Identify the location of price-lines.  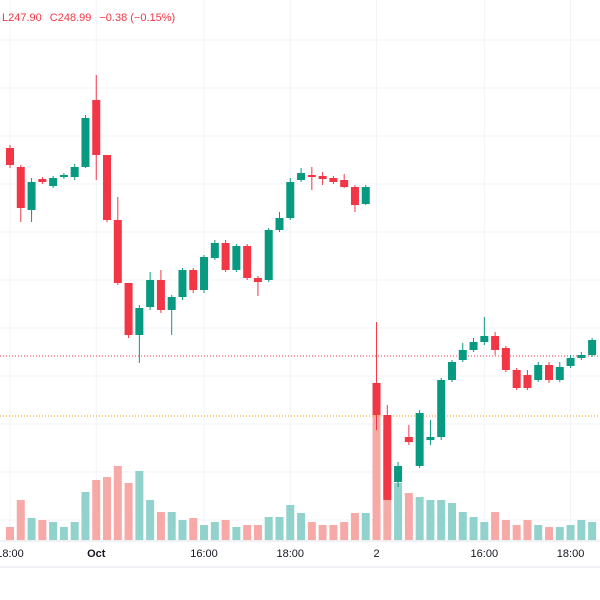
(300, 386).